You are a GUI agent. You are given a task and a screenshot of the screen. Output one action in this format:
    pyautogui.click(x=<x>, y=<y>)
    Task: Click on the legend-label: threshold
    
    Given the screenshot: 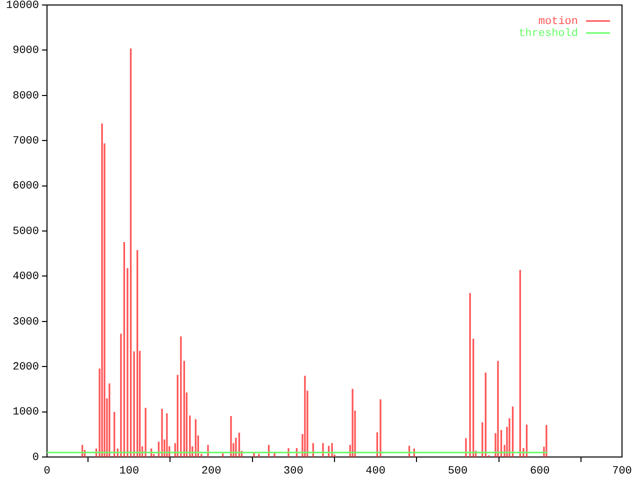 What is the action you would take?
    pyautogui.click(x=548, y=34)
    